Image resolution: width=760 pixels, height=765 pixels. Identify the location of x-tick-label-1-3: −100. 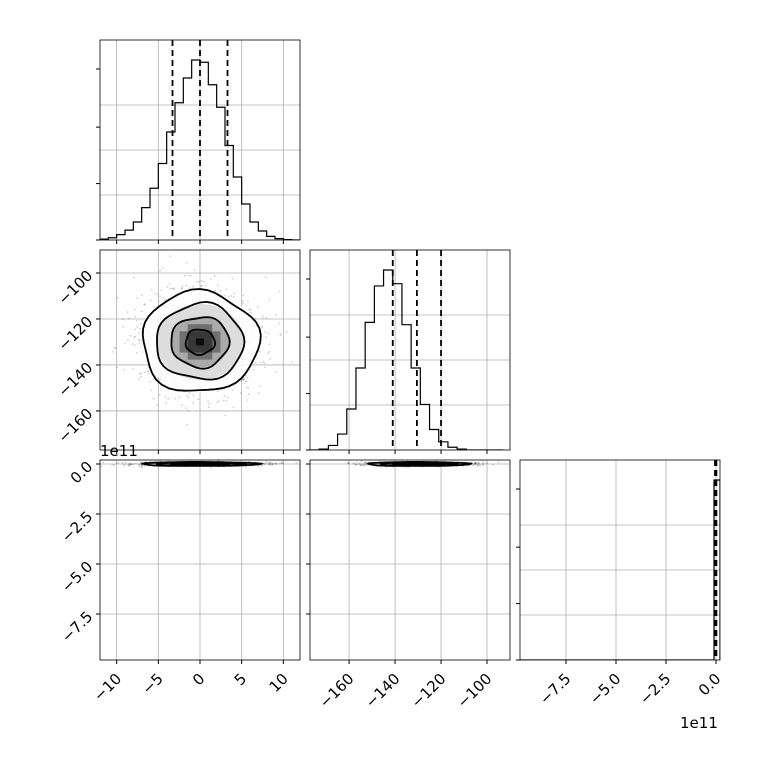
(475, 691).